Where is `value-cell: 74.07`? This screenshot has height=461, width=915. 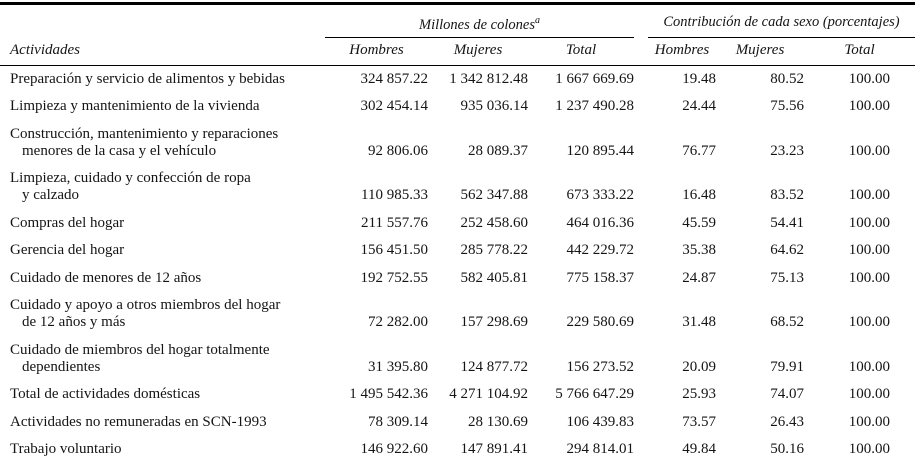
value-cell: 74.07 is located at coordinates (787, 394).